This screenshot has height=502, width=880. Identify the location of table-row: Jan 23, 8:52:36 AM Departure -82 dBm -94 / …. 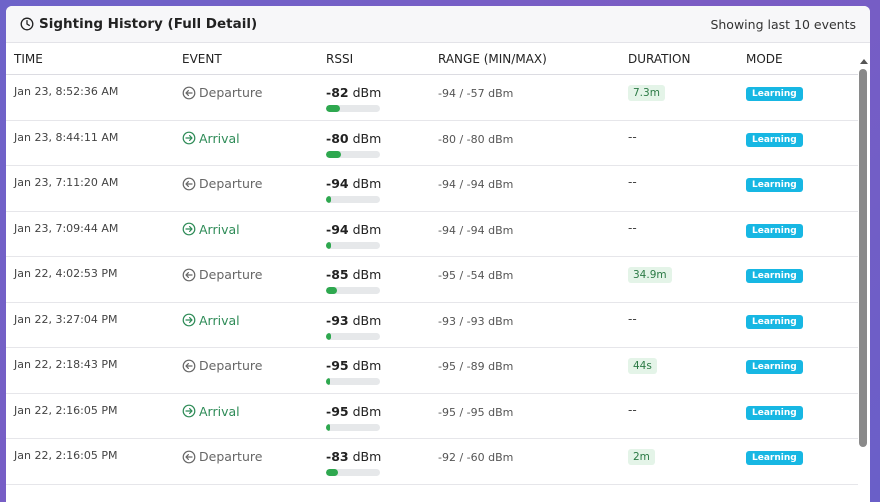
(432, 98).